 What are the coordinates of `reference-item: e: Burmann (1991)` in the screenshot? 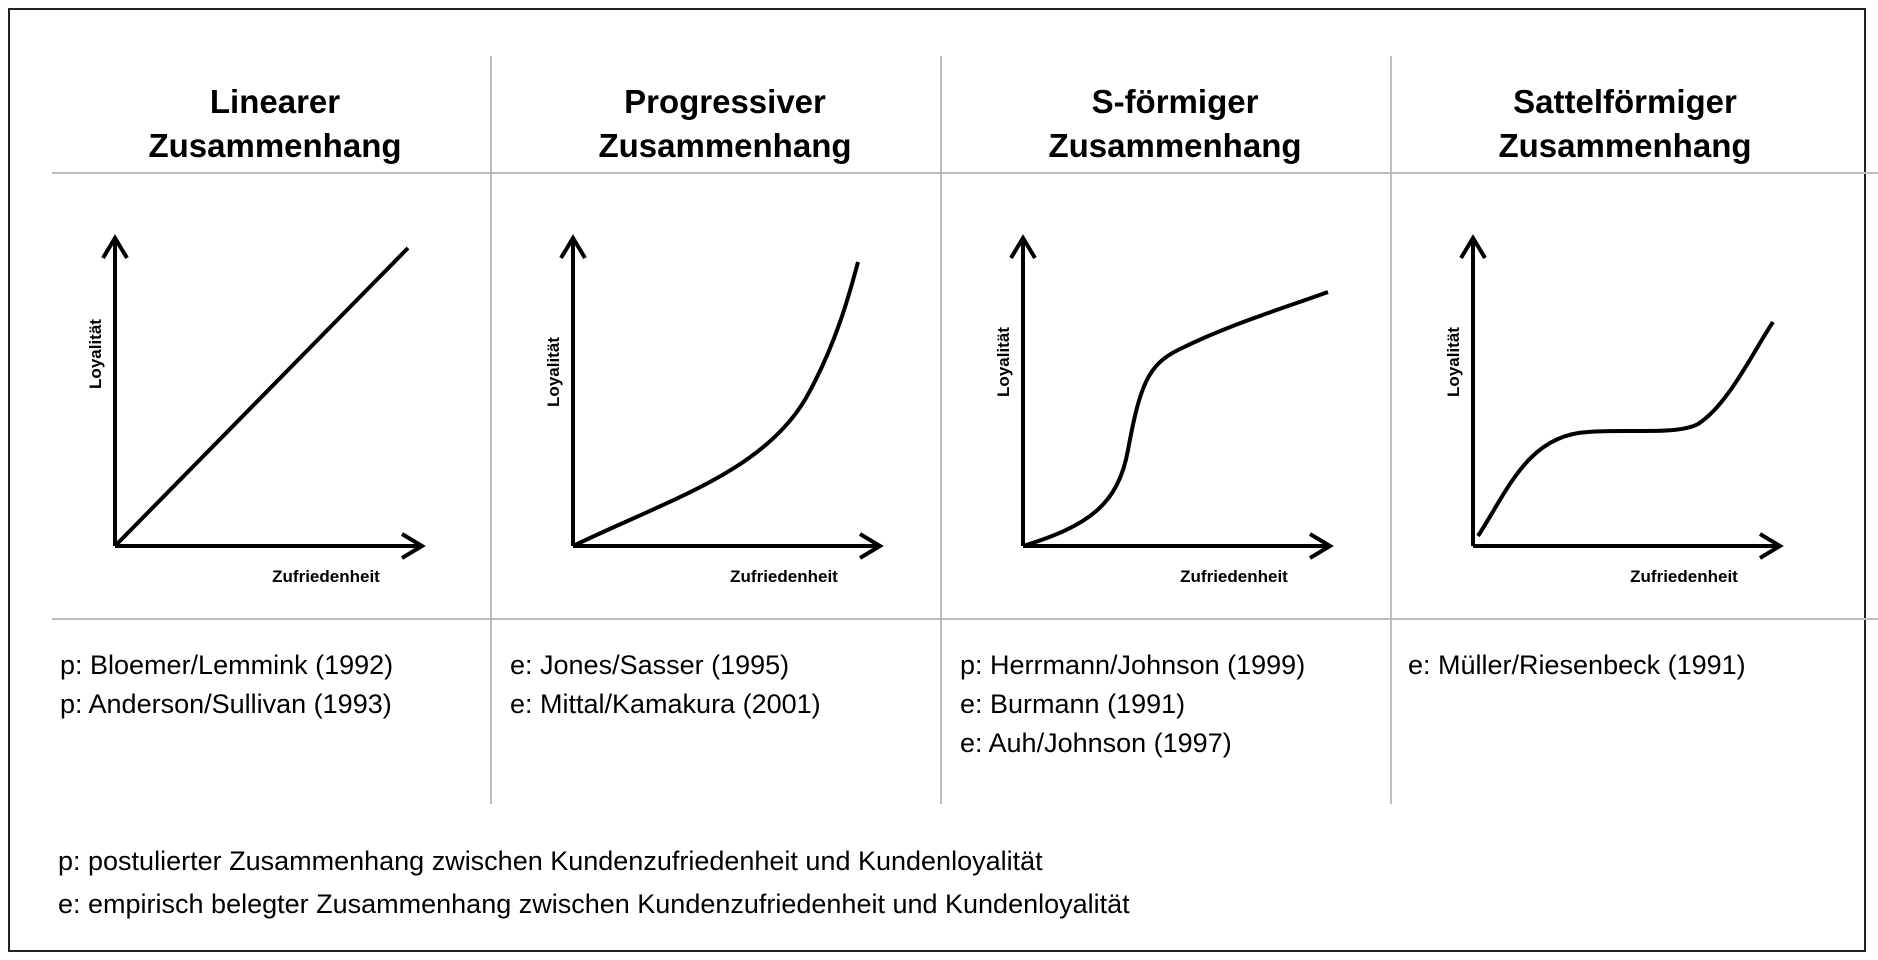 It's located at (1073, 704).